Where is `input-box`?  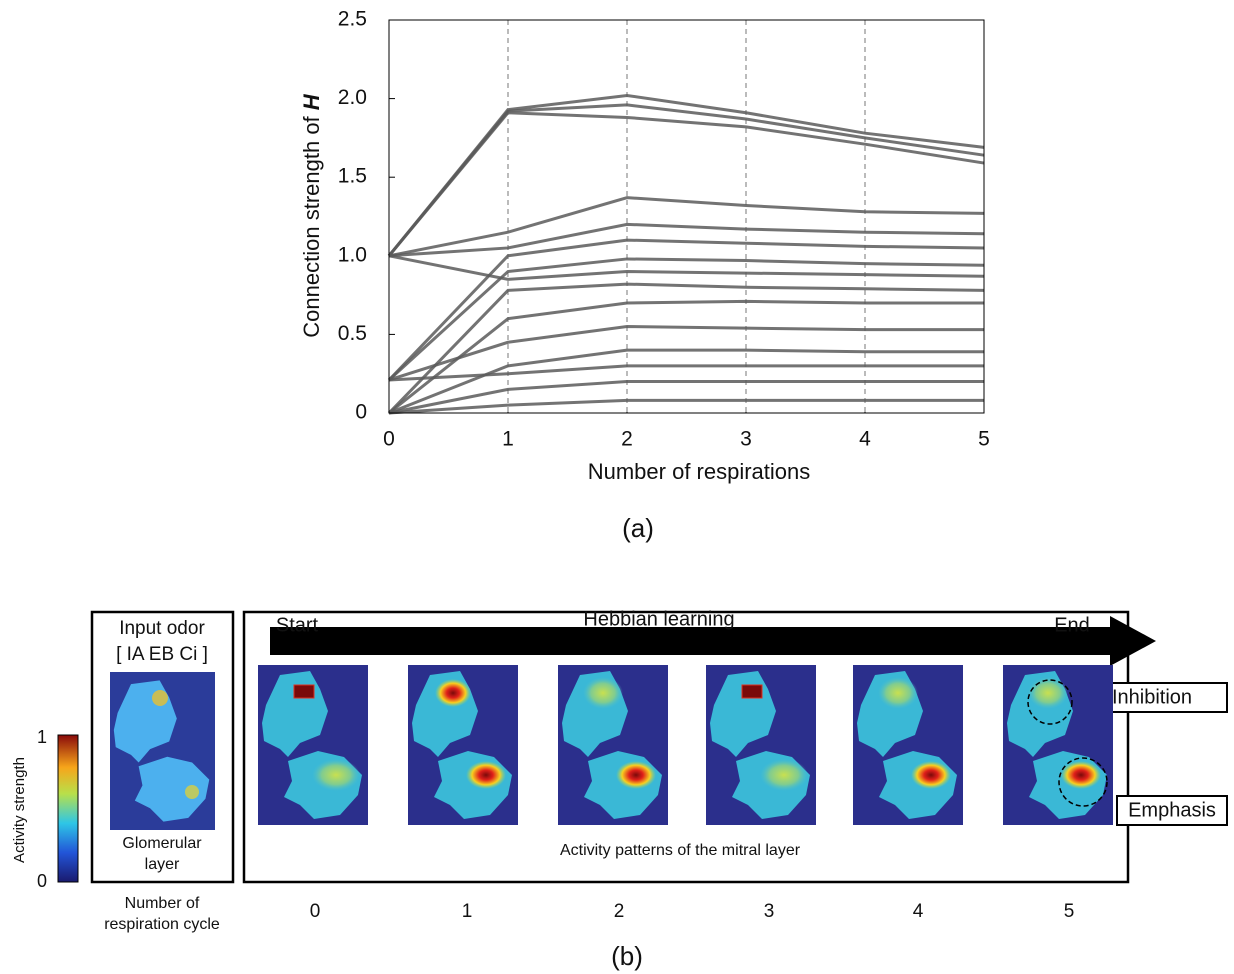
input-box is located at coordinates (162, 747).